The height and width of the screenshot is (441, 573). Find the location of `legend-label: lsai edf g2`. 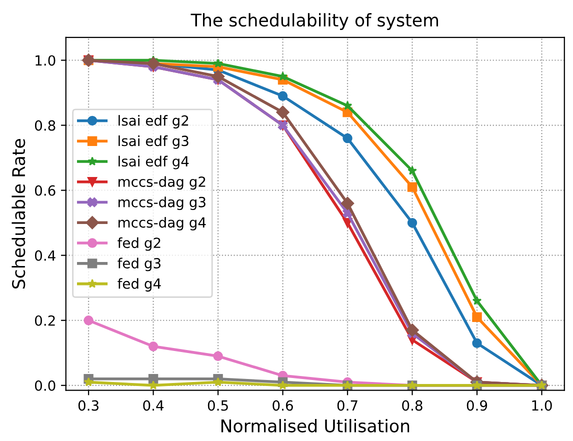

legend-label: lsai edf g2 is located at coordinates (153, 121).